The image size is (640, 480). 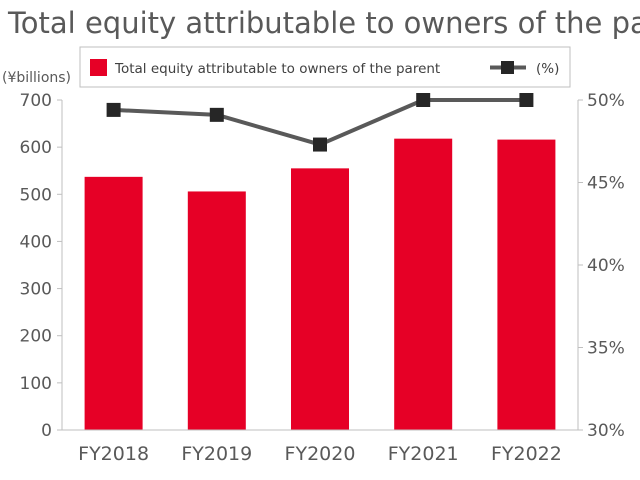 I want to click on y-left-tick-label: 100, so click(x=36, y=384).